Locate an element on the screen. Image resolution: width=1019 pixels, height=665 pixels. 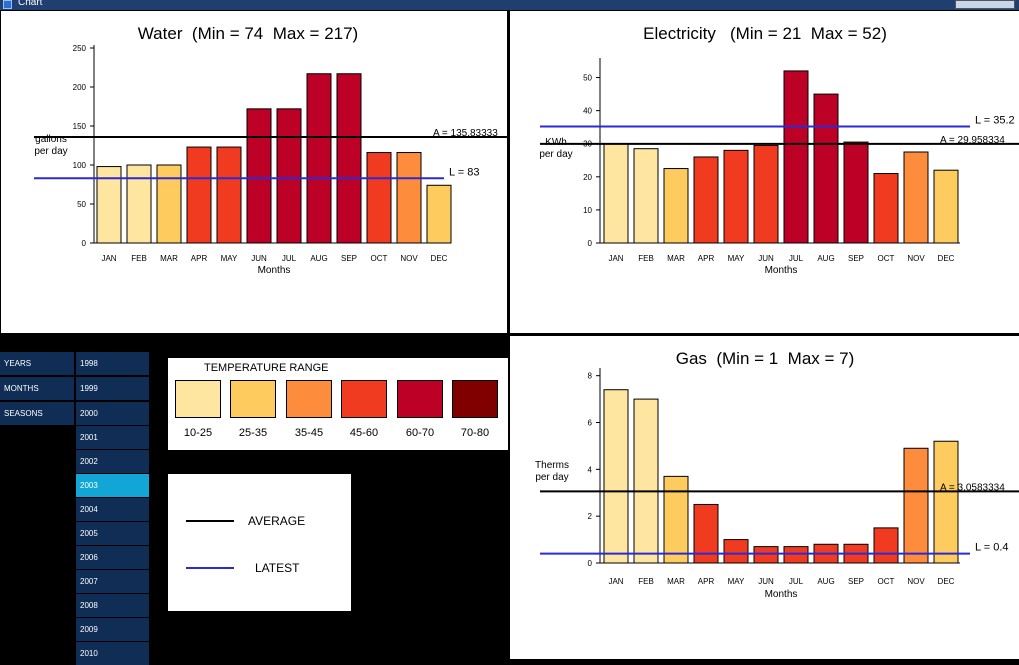
app-icon is located at coordinates (7, 4).